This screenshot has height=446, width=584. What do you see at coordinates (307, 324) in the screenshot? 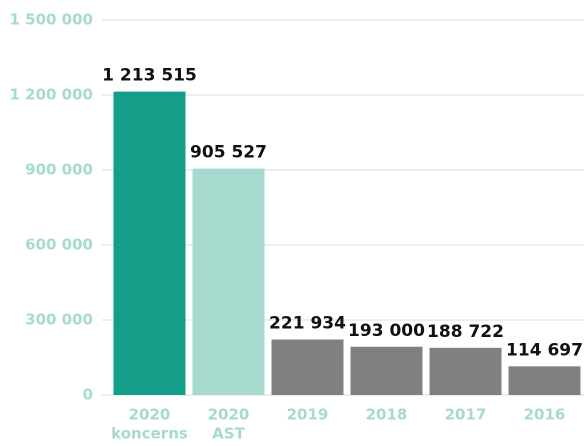
I see `value-label: 221 934` at bounding box center [307, 324].